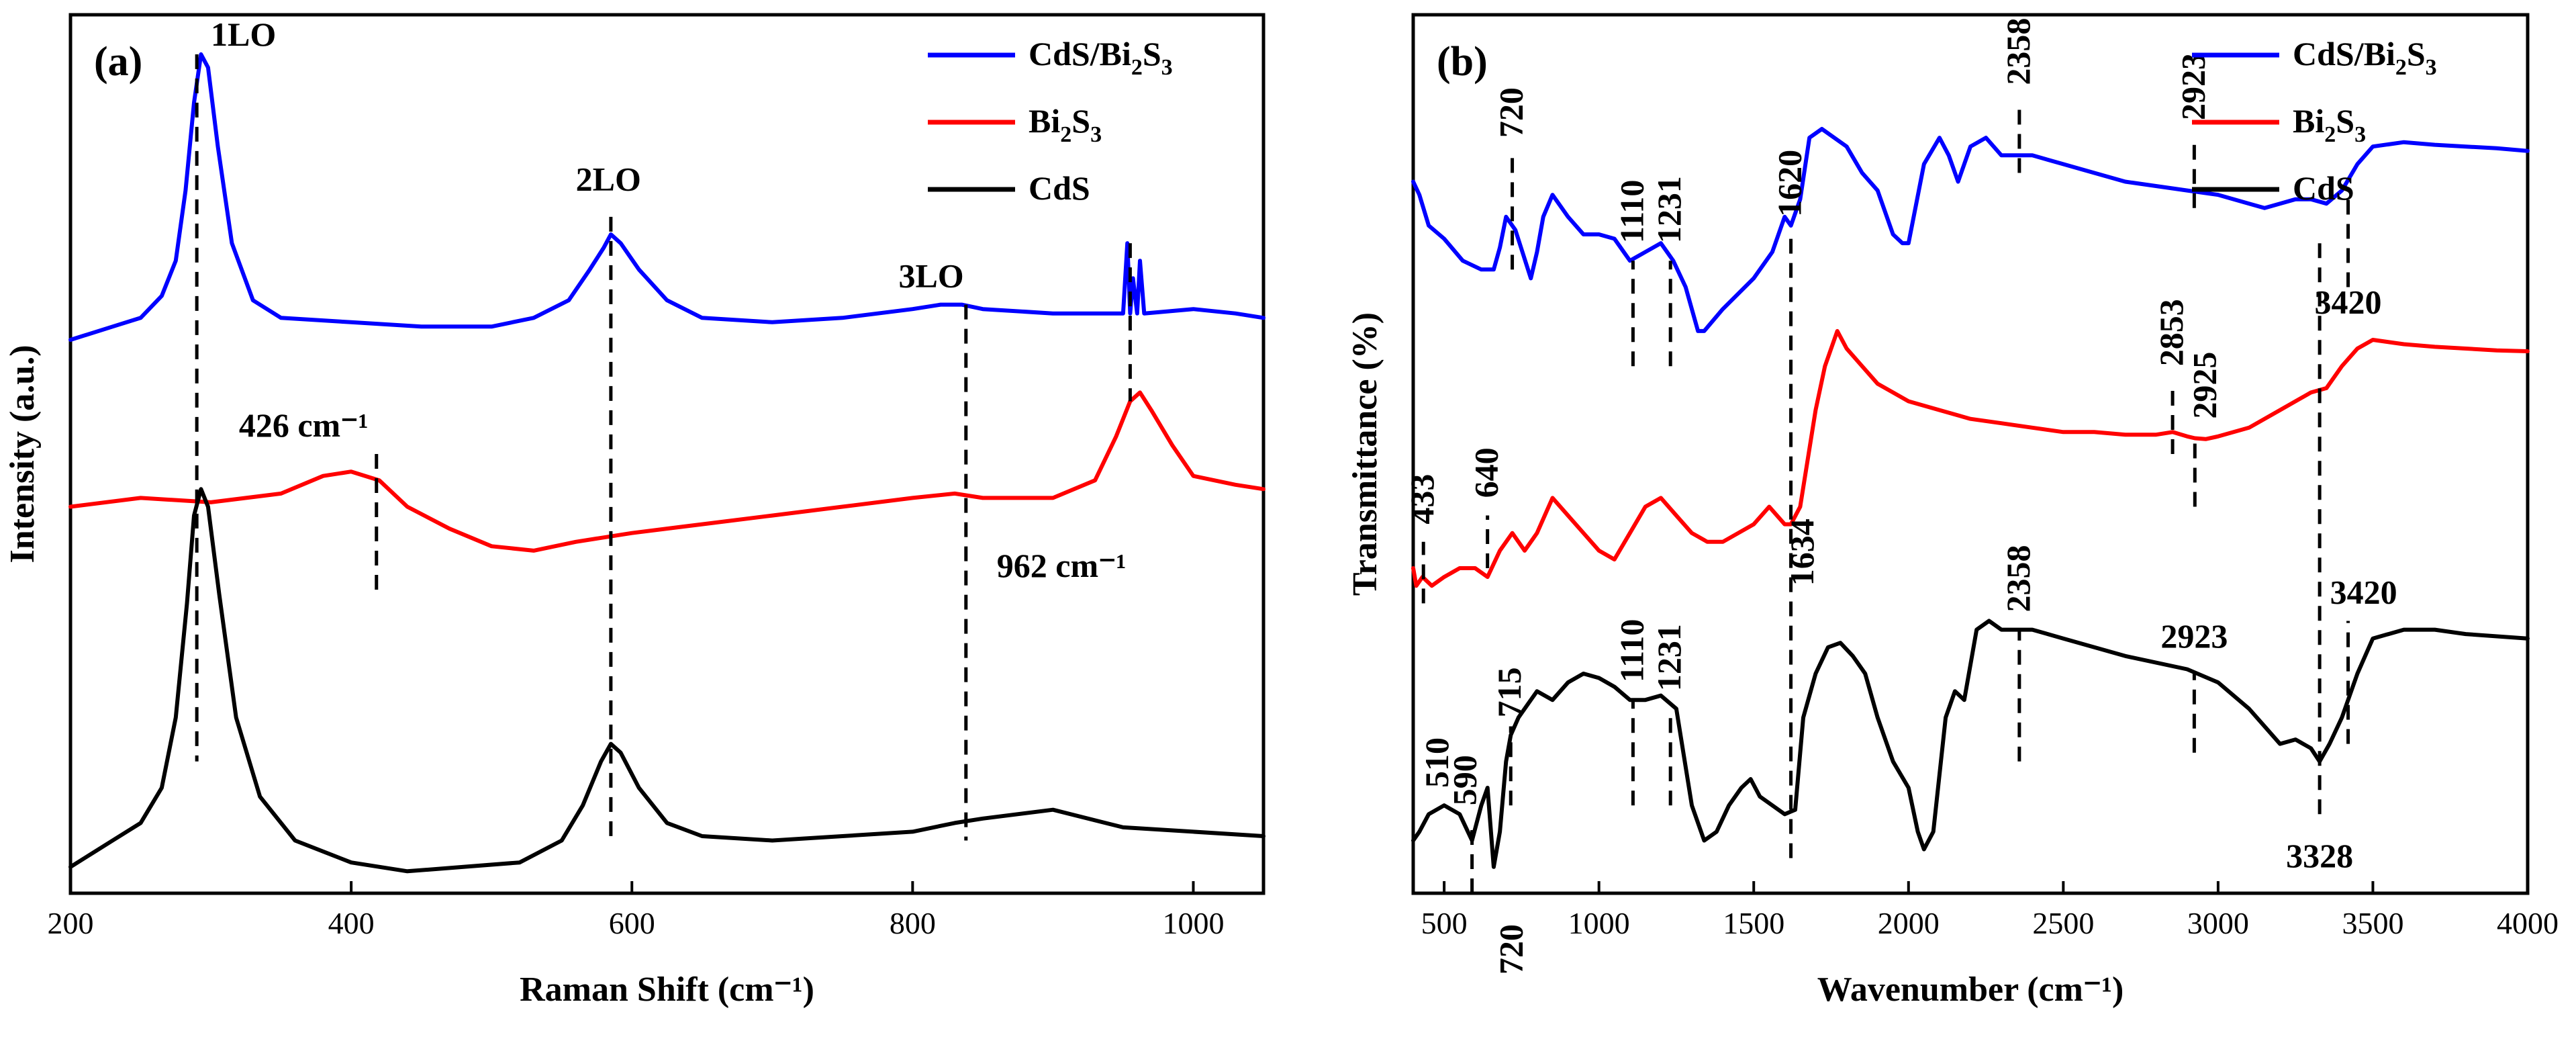 The width and height of the screenshot is (2576, 1043). Describe the element at coordinates (667, 197) in the screenshot. I see `series-line-cds_bi2s3-a` at that location.